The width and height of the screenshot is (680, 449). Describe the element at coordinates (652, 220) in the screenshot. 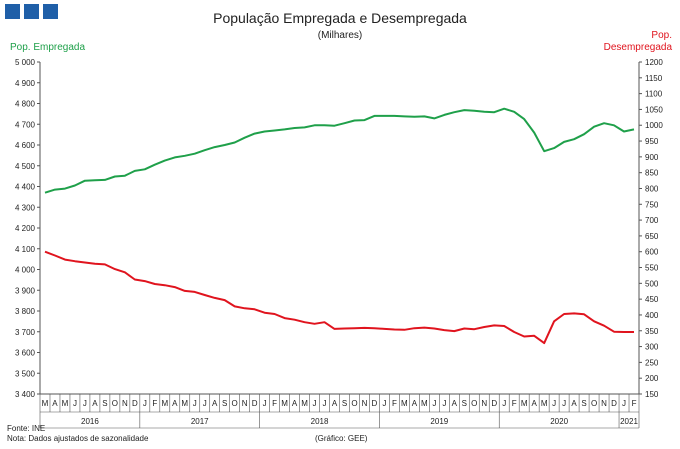

I see `right-tick-label: 700` at that location.